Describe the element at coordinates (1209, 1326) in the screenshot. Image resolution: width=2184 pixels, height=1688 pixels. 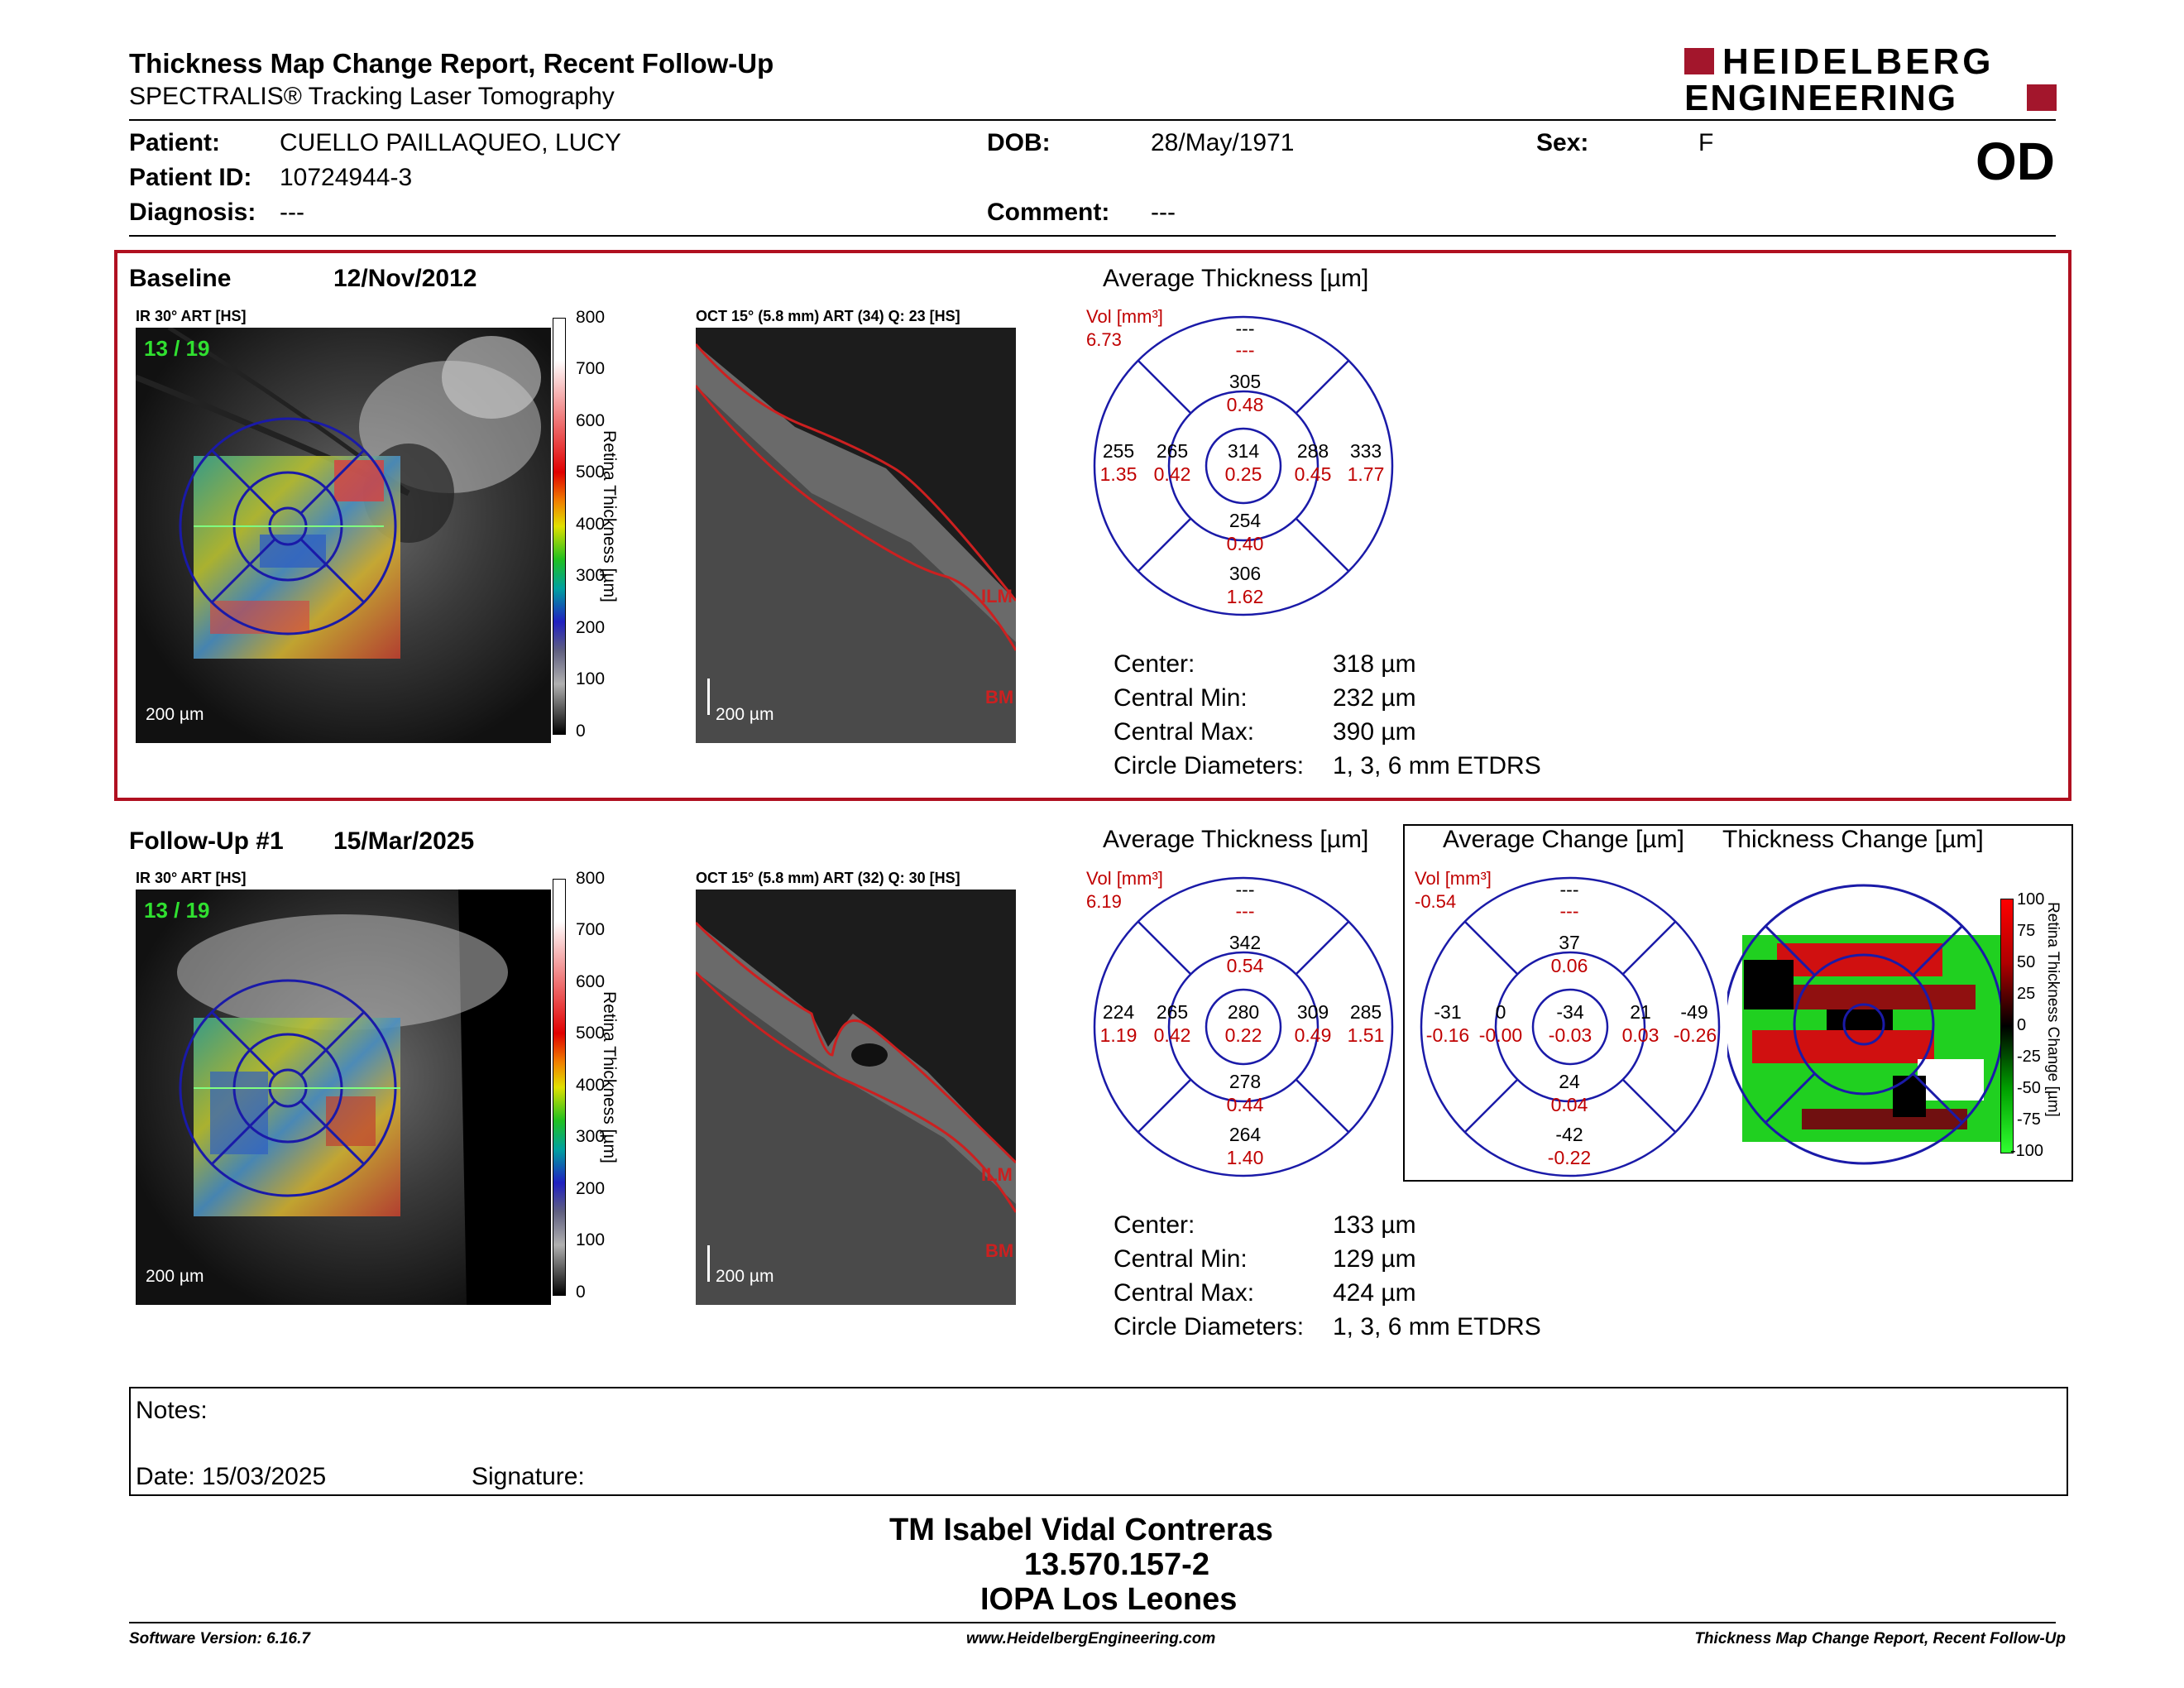
I see `followup-stat-label: Circle Diameters:` at that location.